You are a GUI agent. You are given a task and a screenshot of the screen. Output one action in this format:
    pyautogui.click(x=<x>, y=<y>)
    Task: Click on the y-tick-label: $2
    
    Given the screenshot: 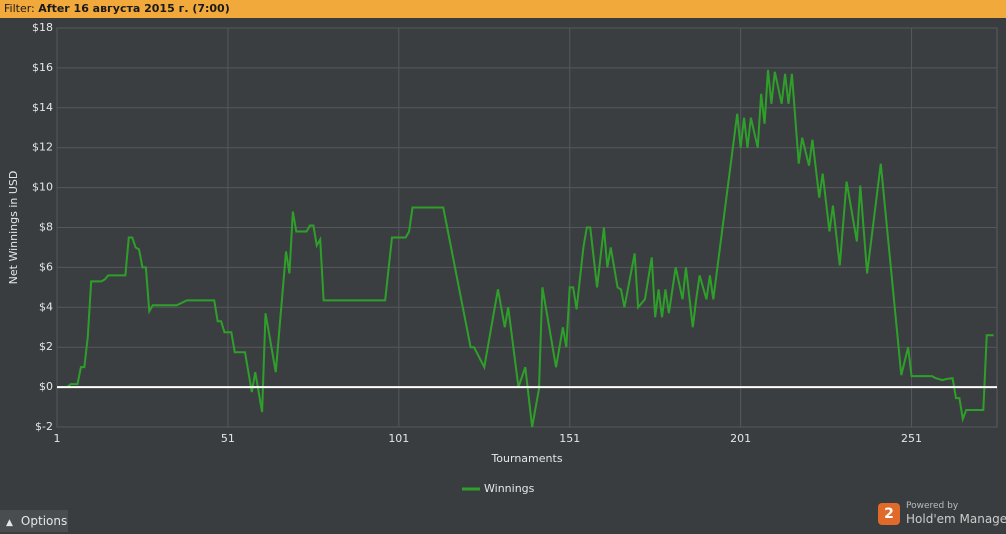 What is the action you would take?
    pyautogui.click(x=46, y=346)
    